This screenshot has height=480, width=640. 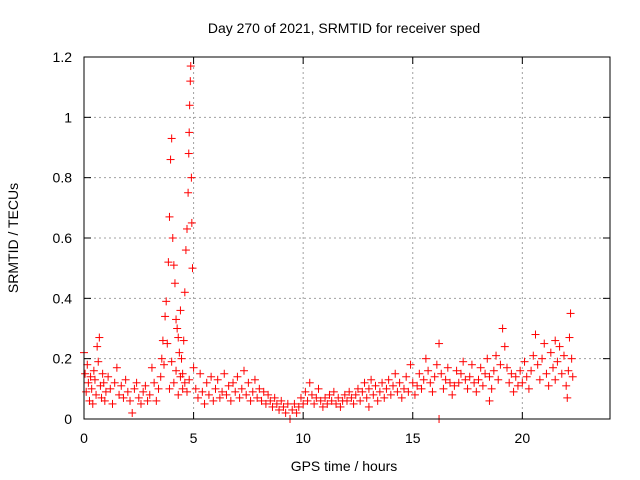 I want to click on x-tick-labels: 0 5 10 15 20, so click(x=305, y=438).